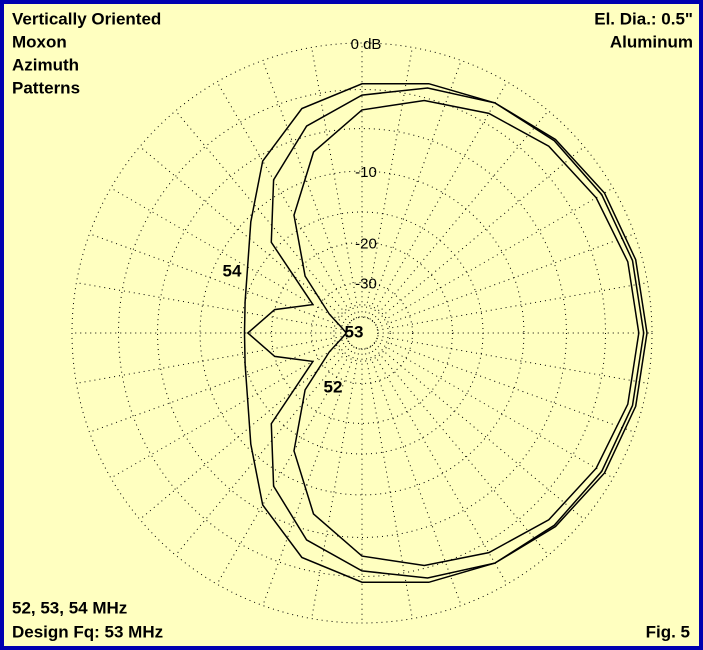 This screenshot has width=703, height=650. Describe the element at coordinates (39, 41) in the screenshot. I see `title-line: Moxon` at that location.